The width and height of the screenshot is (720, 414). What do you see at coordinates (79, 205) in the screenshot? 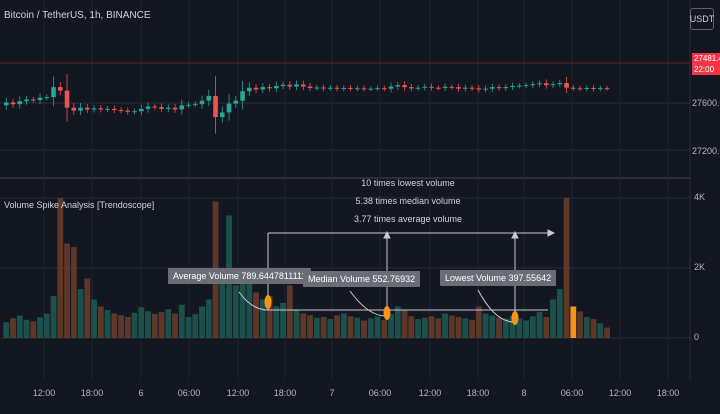
I see `indicator-title: Volume Spike Analysis [Trendoscope]` at bounding box center [79, 205].